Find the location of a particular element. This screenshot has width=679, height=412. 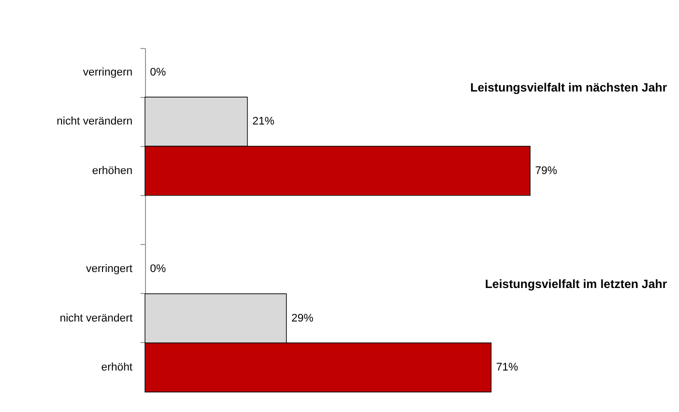

y-tick-label: verringert is located at coordinates (109, 269).